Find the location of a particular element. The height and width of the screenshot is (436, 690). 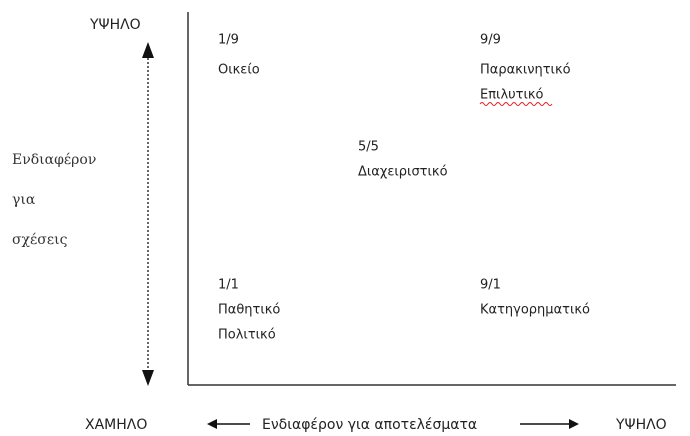

x-axis-label: Ενδιαφέρον για αποτελέσματα is located at coordinates (369, 425).